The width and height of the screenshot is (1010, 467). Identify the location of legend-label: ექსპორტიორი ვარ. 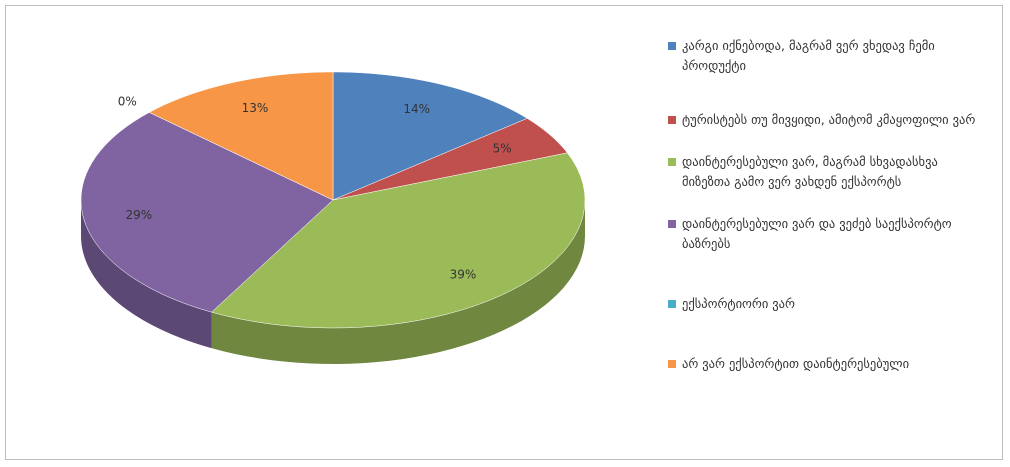
(738, 303).